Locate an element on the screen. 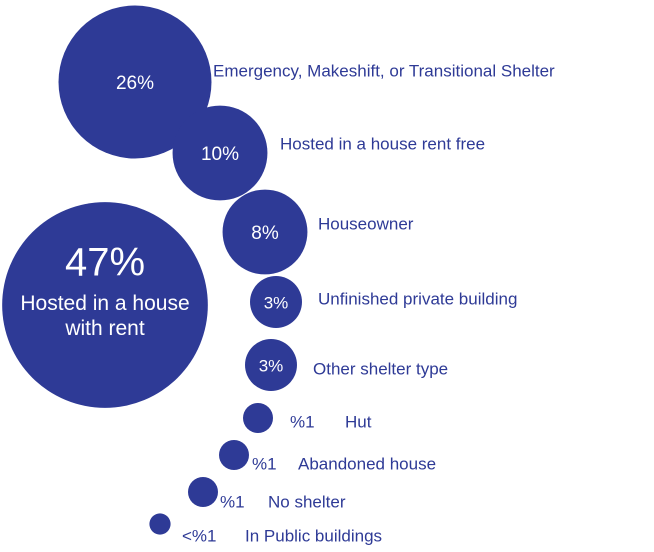  category-label: Hosted in a house rent free is located at coordinates (382, 143).